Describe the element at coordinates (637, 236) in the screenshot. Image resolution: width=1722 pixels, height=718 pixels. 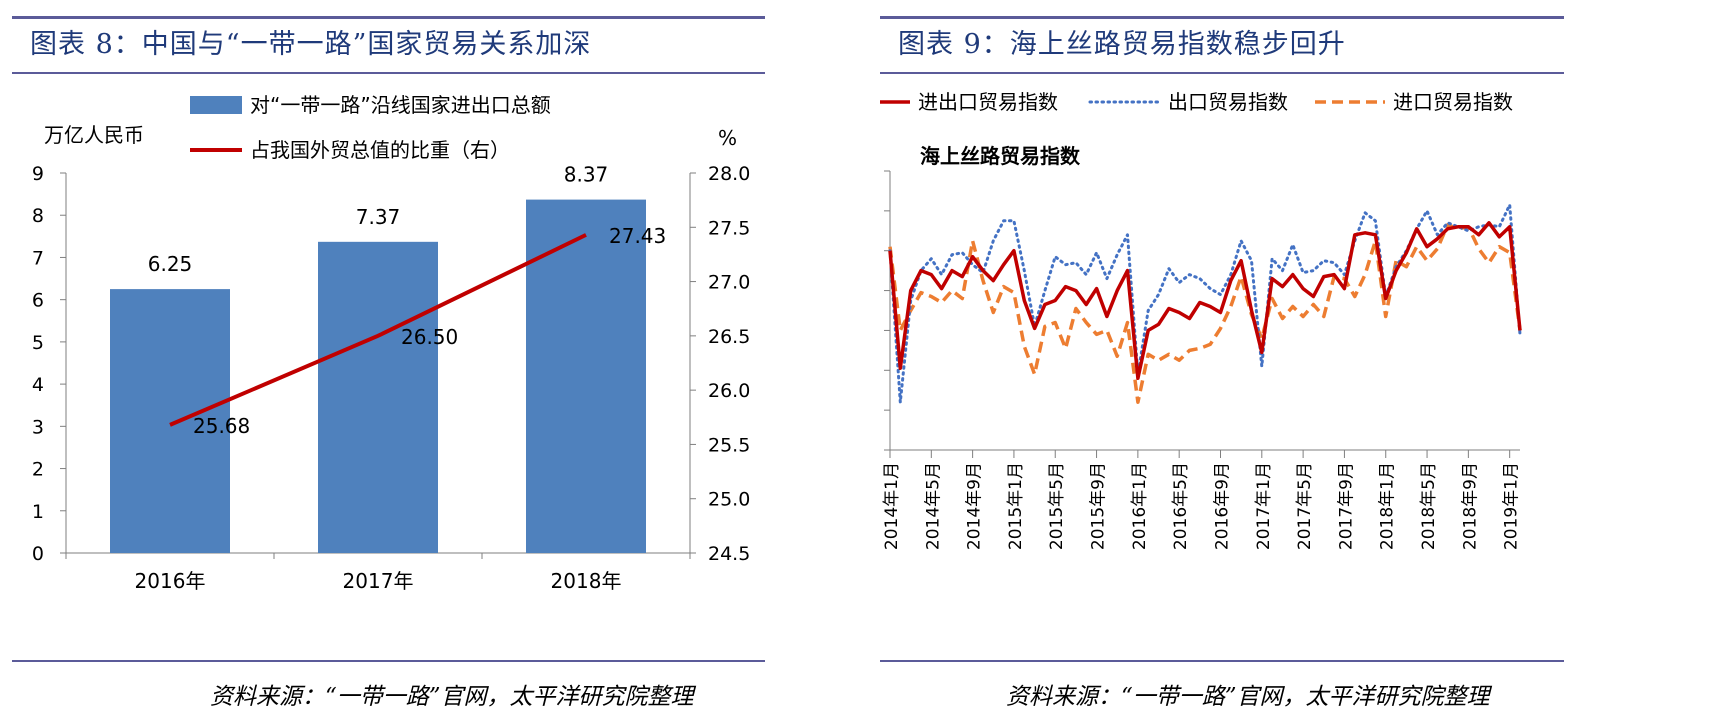
I see `line-value-label: 27.43` at that location.